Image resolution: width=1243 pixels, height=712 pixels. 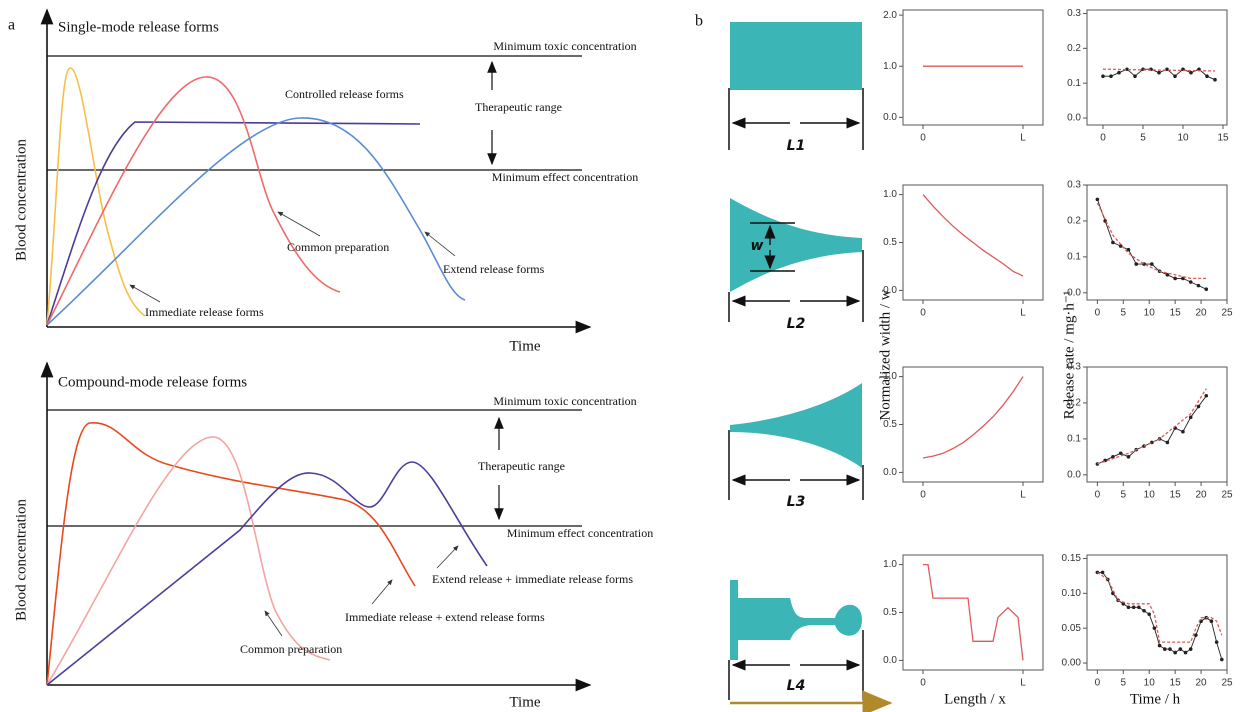 I want to click on y-tick-label: 0.00, so click(x=1072, y=663).